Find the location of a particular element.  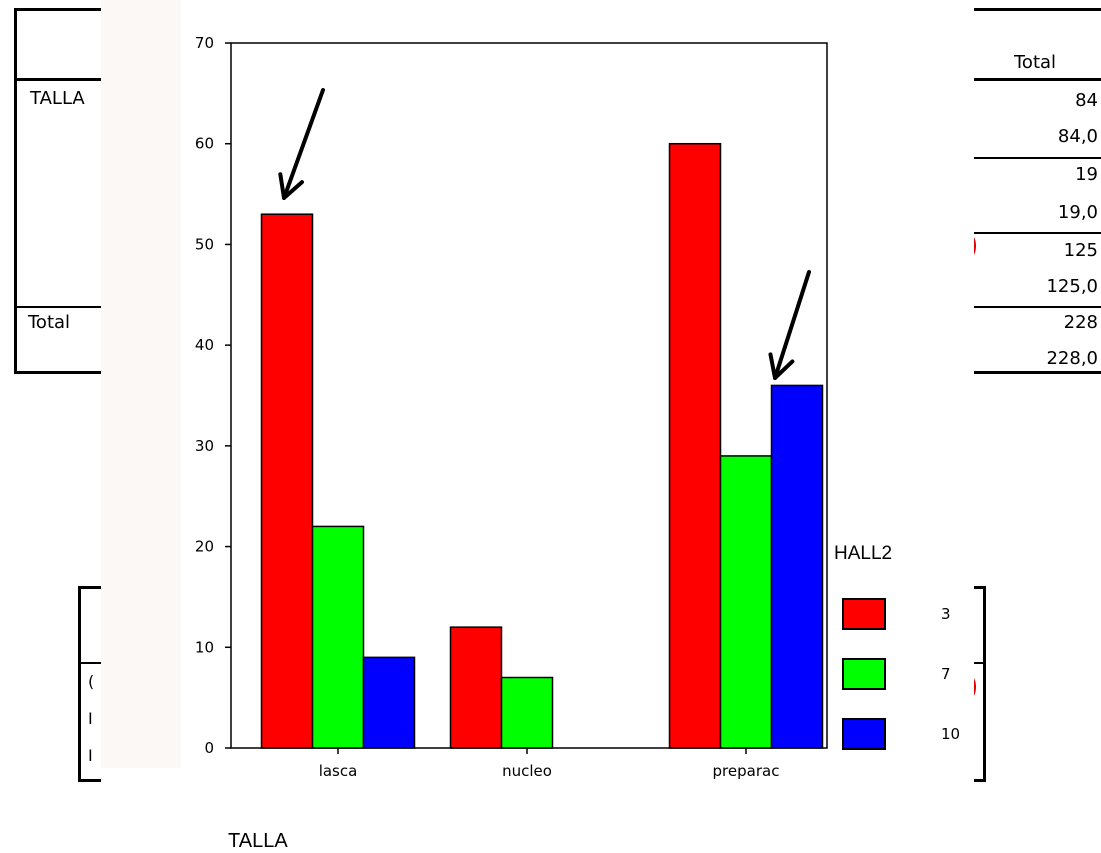

total-cell: 19,0 is located at coordinates (1077, 212).